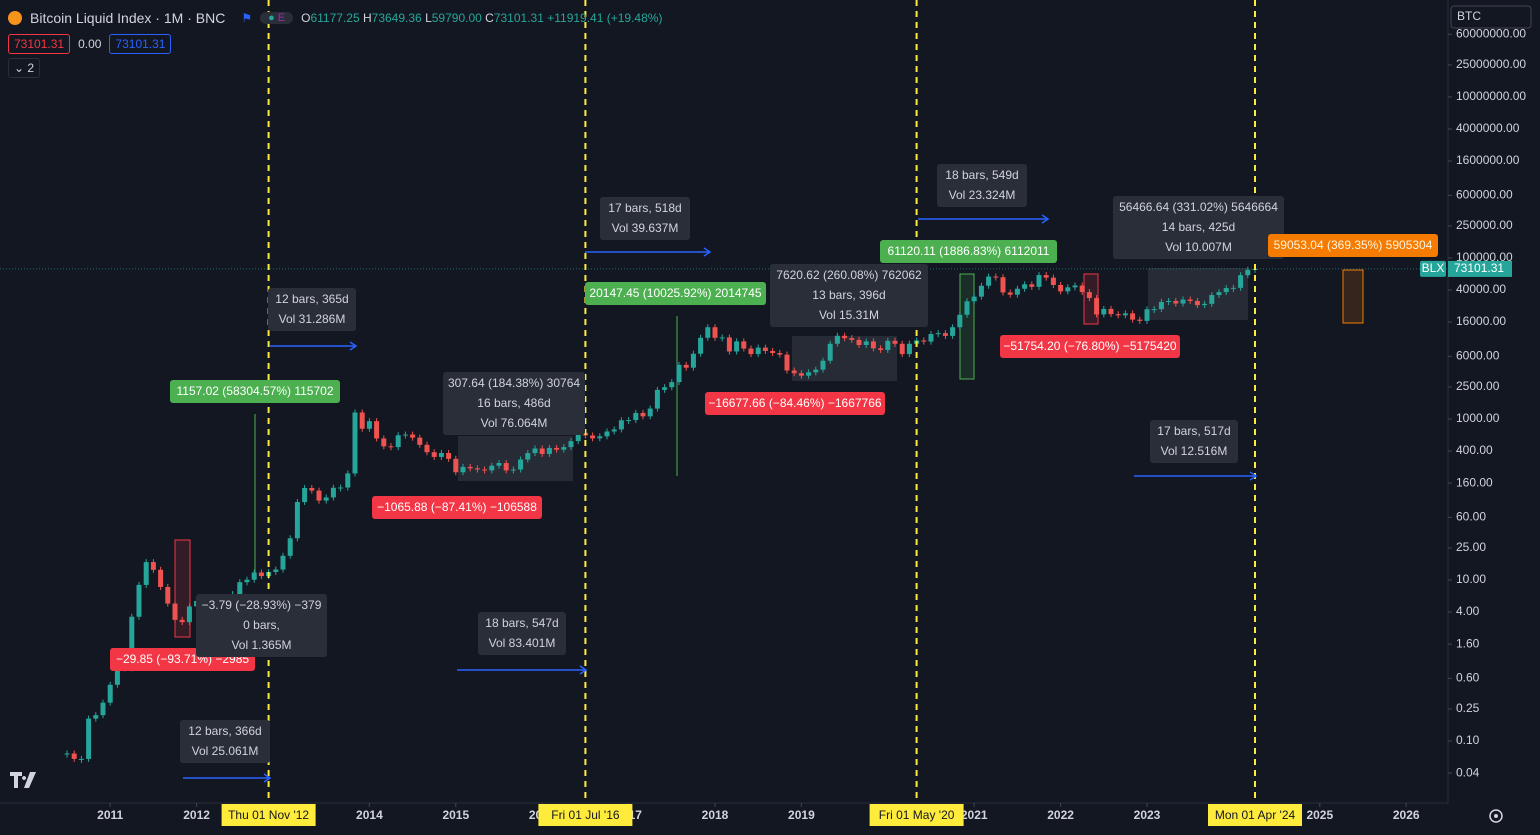 This screenshot has width=1540, height=835. What do you see at coordinates (247, 18) in the screenshot?
I see `flag: ⚑` at bounding box center [247, 18].